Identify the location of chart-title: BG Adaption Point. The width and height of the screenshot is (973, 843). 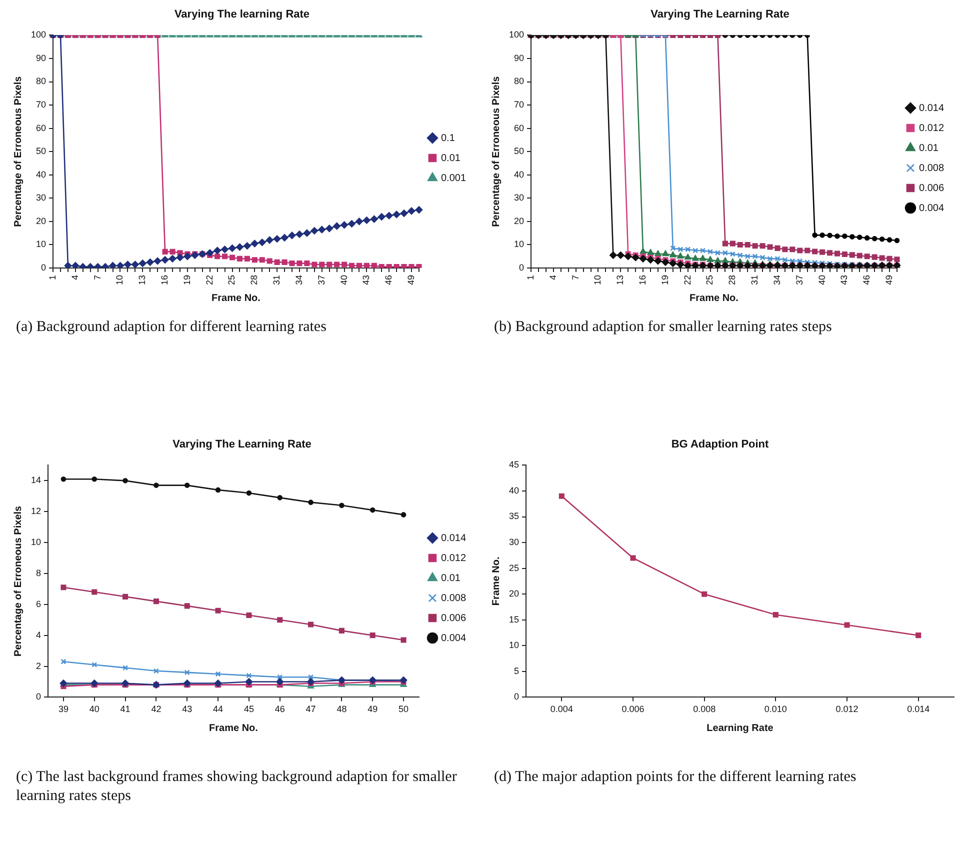
(720, 444).